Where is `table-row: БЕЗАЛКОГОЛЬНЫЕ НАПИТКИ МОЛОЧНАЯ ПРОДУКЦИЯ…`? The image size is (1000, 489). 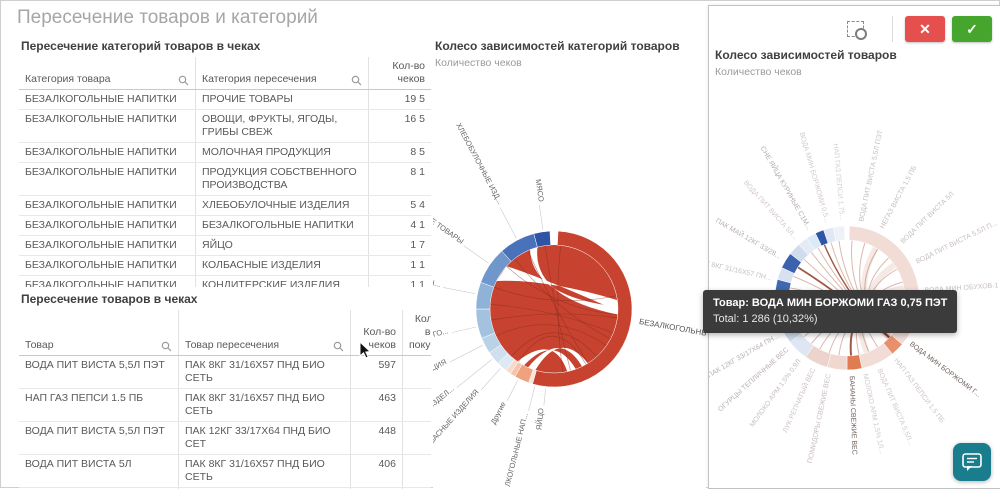 table-row: БЕЗАЛКОГОЛЬНЫЕ НАПИТКИ МОЛОЧНАЯ ПРОДУКЦИЯ… is located at coordinates (225, 153).